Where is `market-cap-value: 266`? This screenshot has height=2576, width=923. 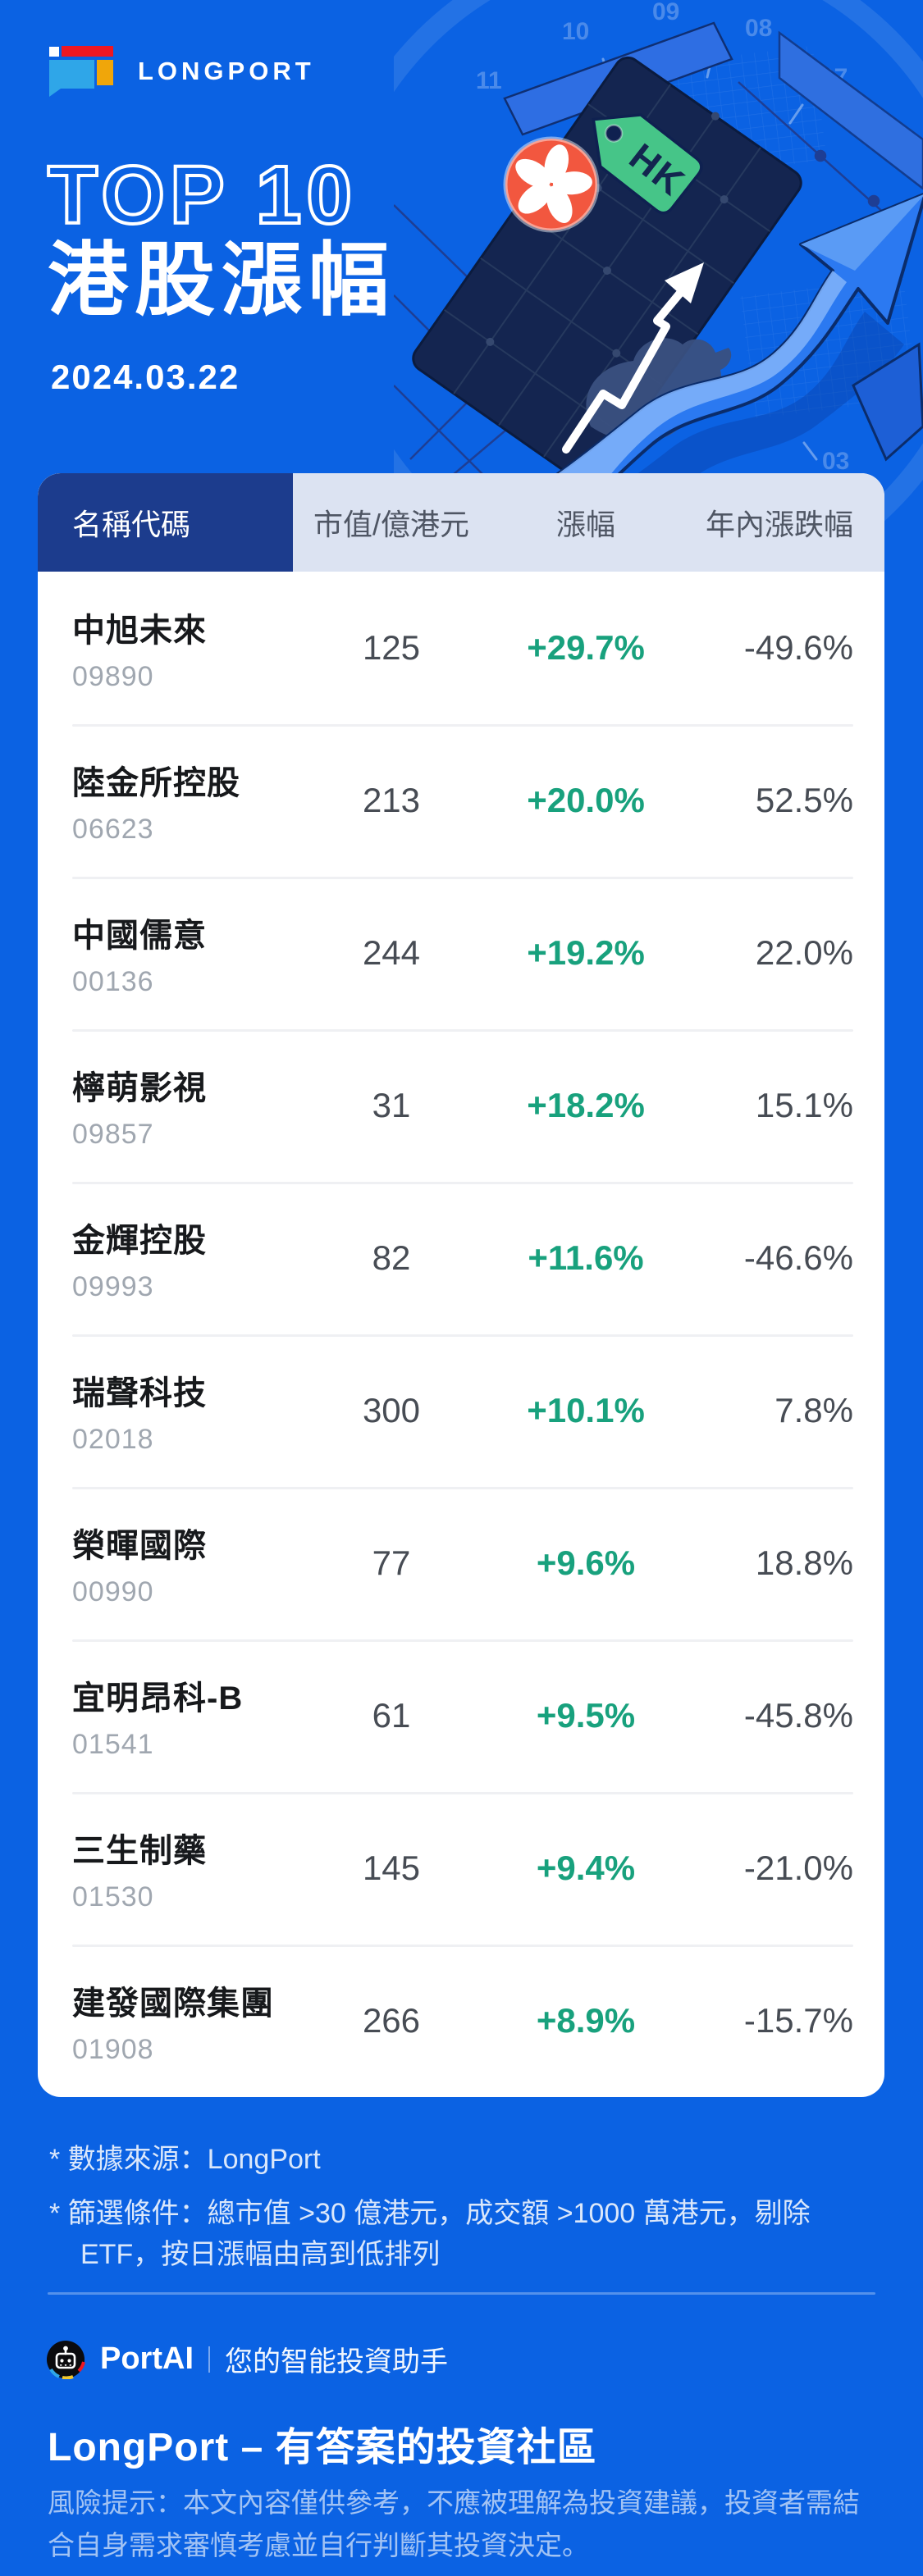 market-cap-value: 266 is located at coordinates (392, 2020).